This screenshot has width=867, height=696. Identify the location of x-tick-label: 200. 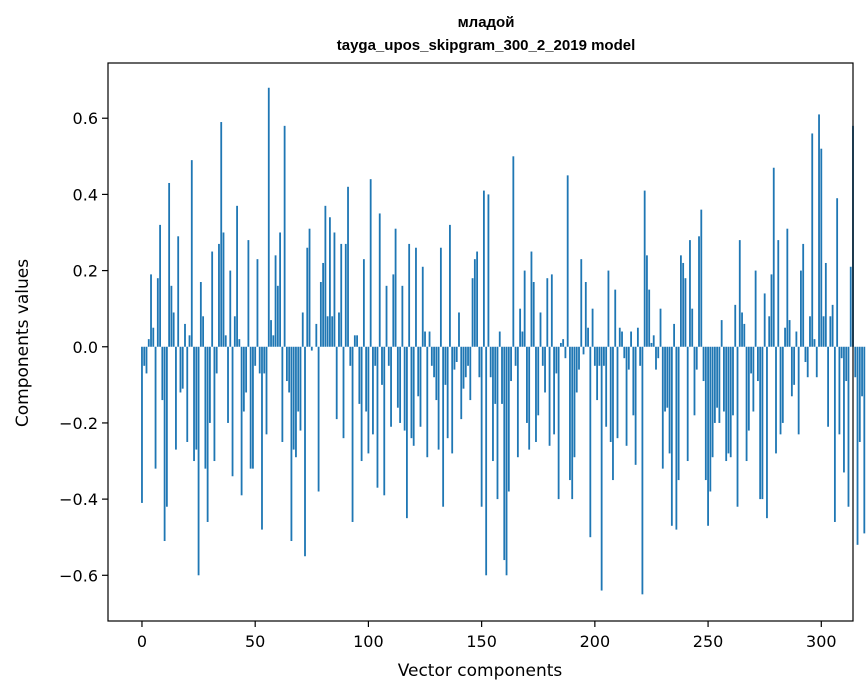
(595, 641).